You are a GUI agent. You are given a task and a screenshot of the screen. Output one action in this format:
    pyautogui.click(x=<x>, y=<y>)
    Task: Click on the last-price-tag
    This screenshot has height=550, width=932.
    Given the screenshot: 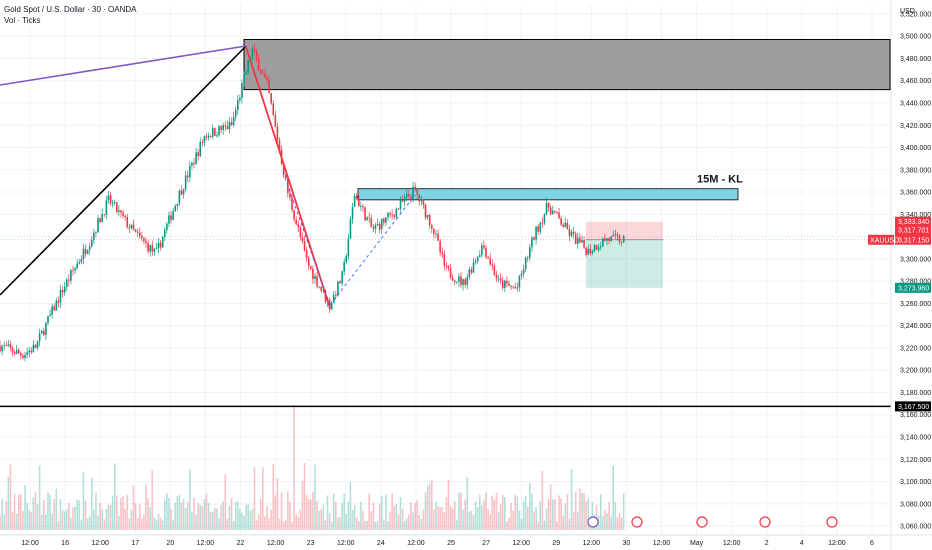 What is the action you would take?
    pyautogui.click(x=913, y=239)
    